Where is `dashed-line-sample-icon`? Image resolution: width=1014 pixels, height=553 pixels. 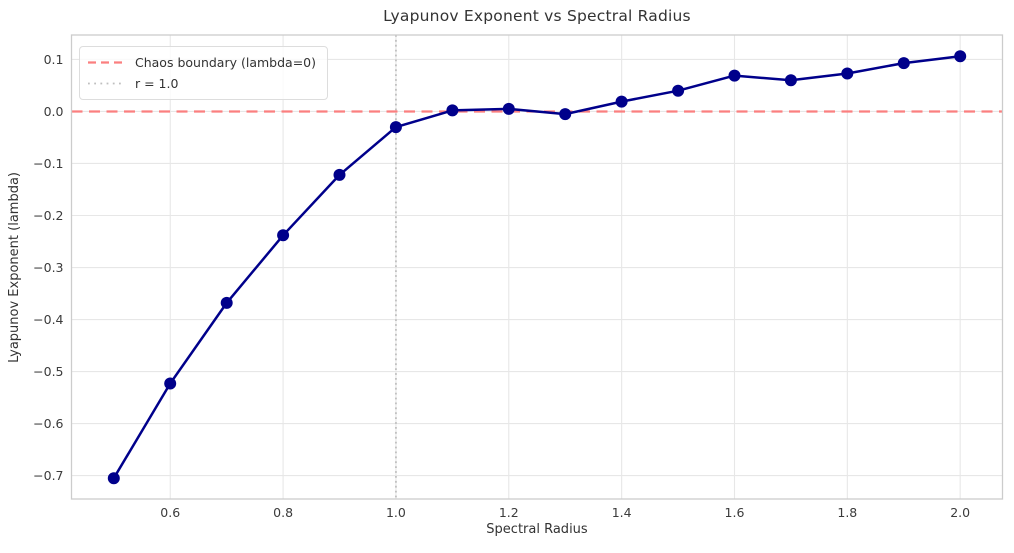
dashed-line-sample-icon is located at coordinates (106, 62).